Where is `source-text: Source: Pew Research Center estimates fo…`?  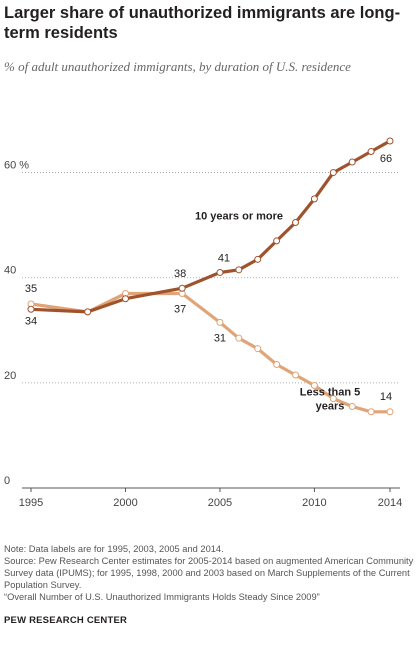 source-text: Source: Pew Research Center estimates fo… is located at coordinates (209, 573).